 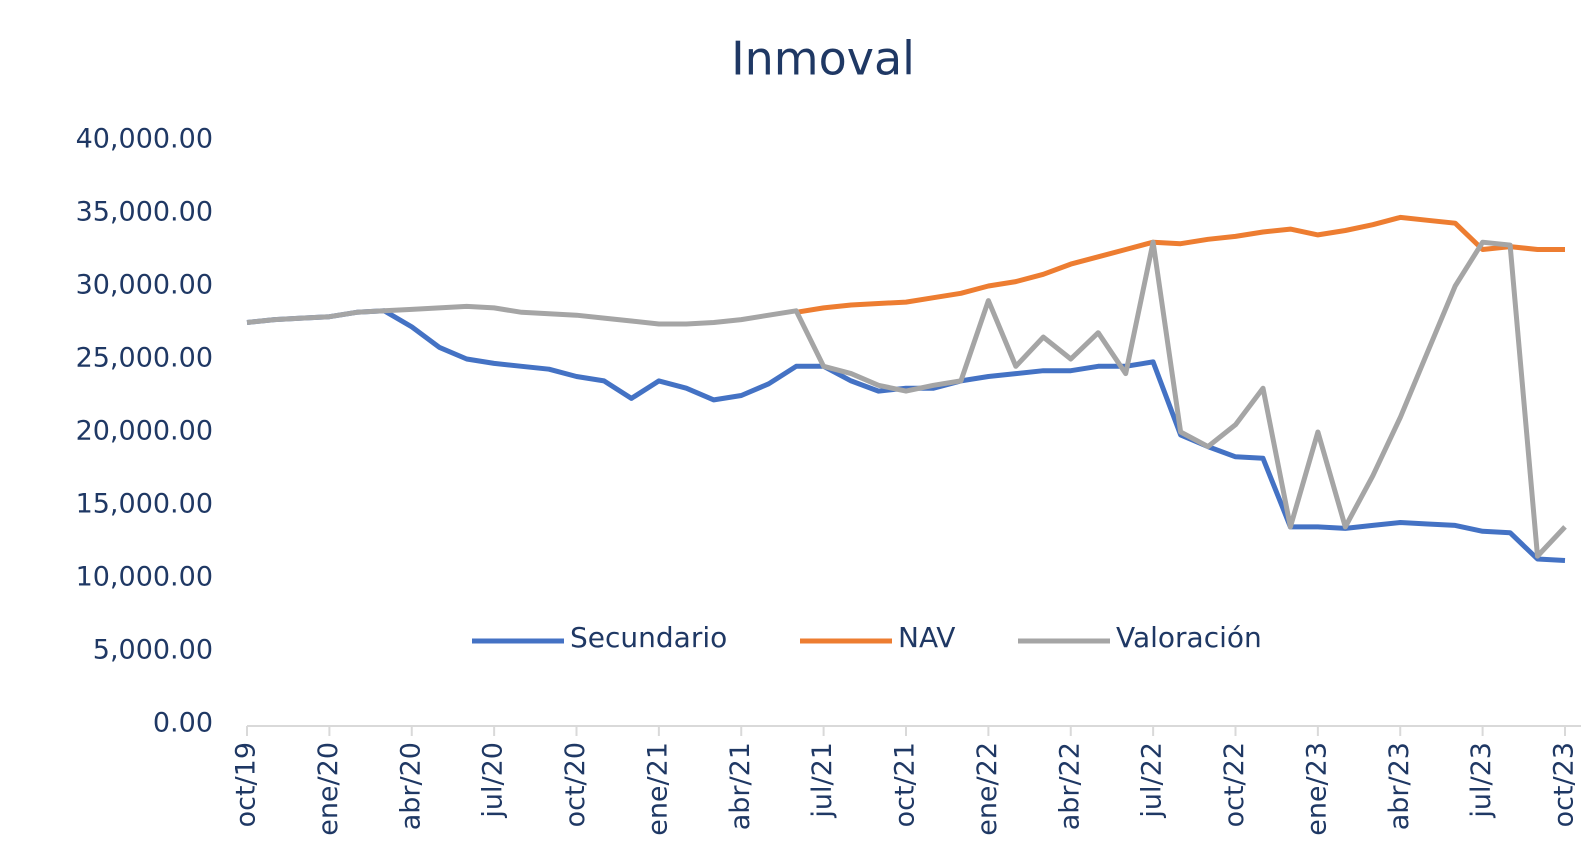 What do you see at coordinates (657, 789) in the screenshot?
I see `x-tick-label: ene/21` at bounding box center [657, 789].